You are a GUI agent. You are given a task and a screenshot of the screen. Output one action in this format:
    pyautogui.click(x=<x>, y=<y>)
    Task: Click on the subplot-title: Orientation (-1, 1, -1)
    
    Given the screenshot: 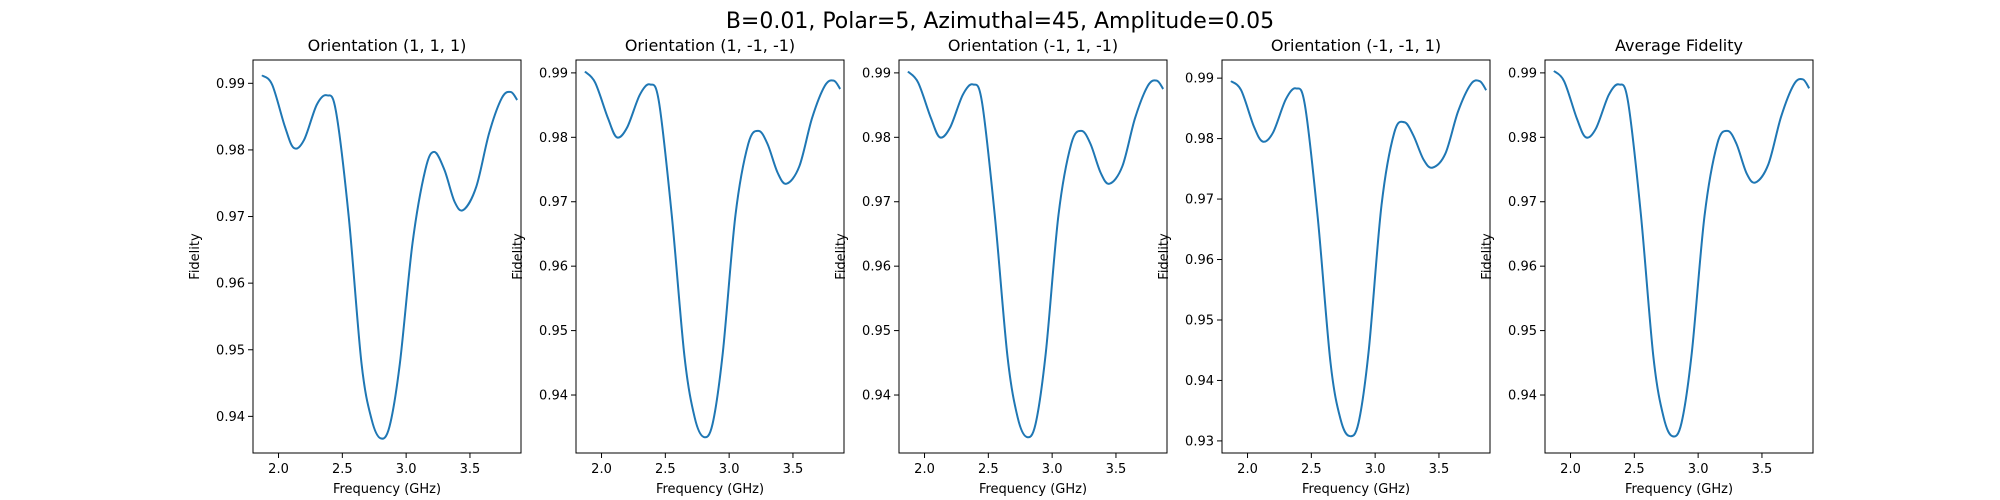 What is the action you would take?
    pyautogui.click(x=1033, y=45)
    